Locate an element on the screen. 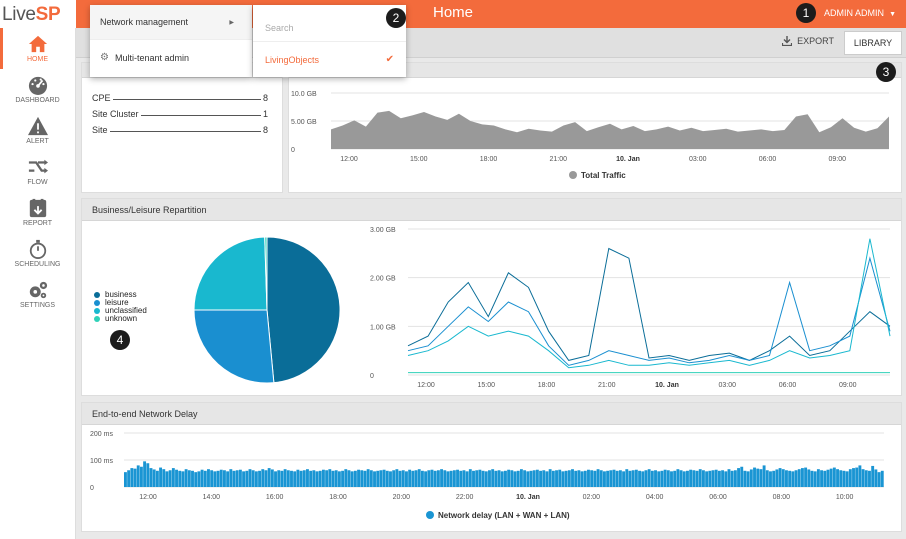 The image size is (906, 539). alert-icon is located at coordinates (37, 126).